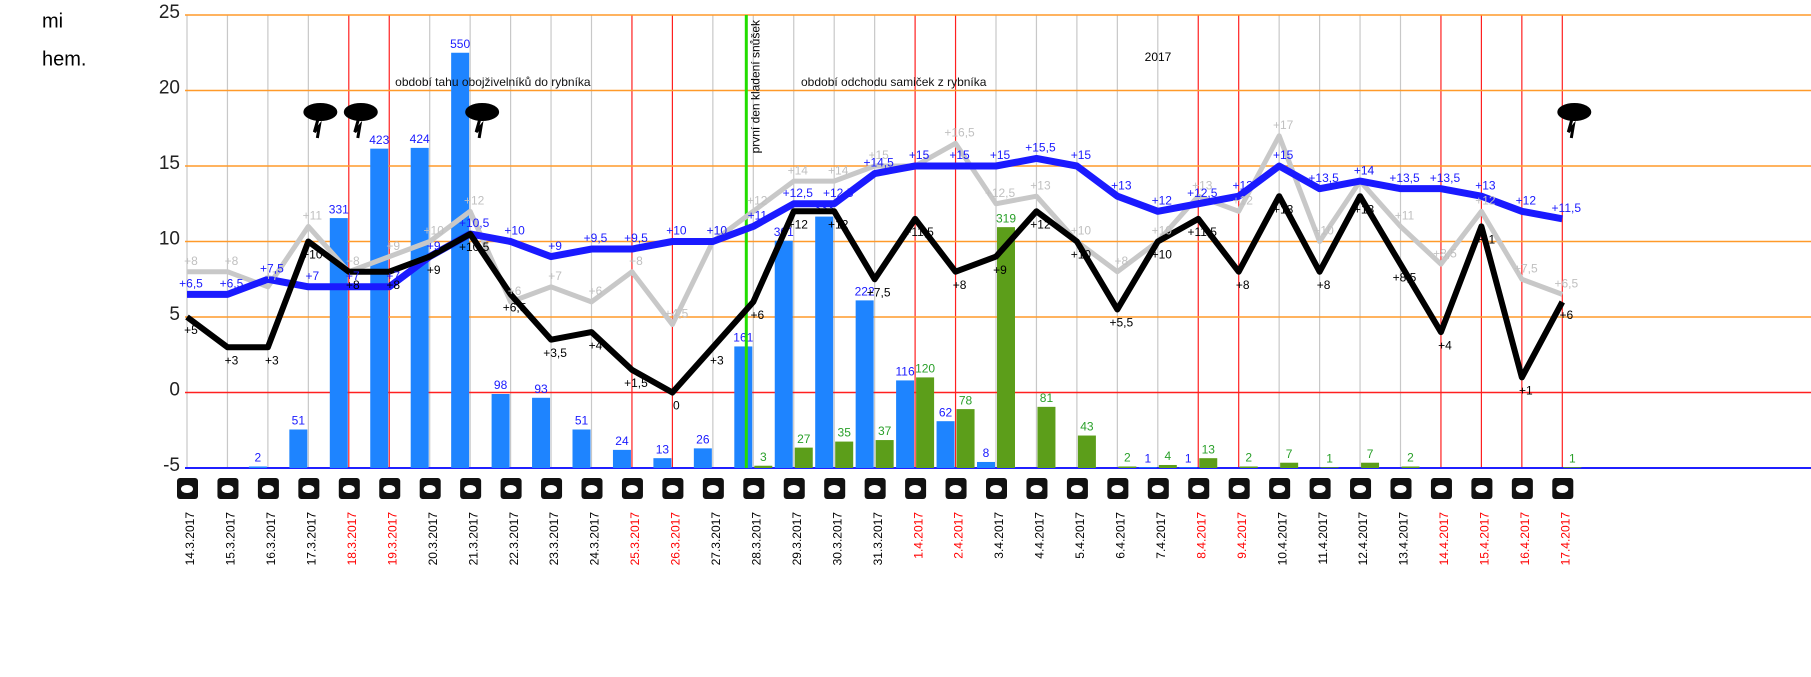 Image resolution: width=1811 pixels, height=677 pixels. I want to click on x-tick-label: 23.3.2017, so click(554, 539).